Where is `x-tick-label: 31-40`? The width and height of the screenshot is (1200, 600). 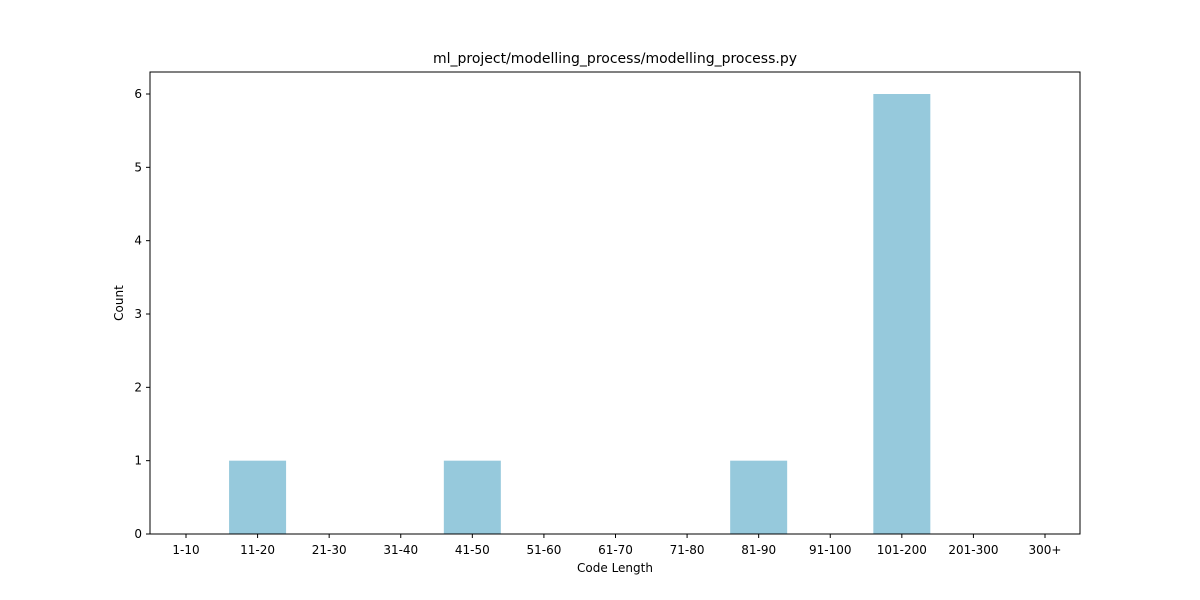 x-tick-label: 31-40 is located at coordinates (400, 550).